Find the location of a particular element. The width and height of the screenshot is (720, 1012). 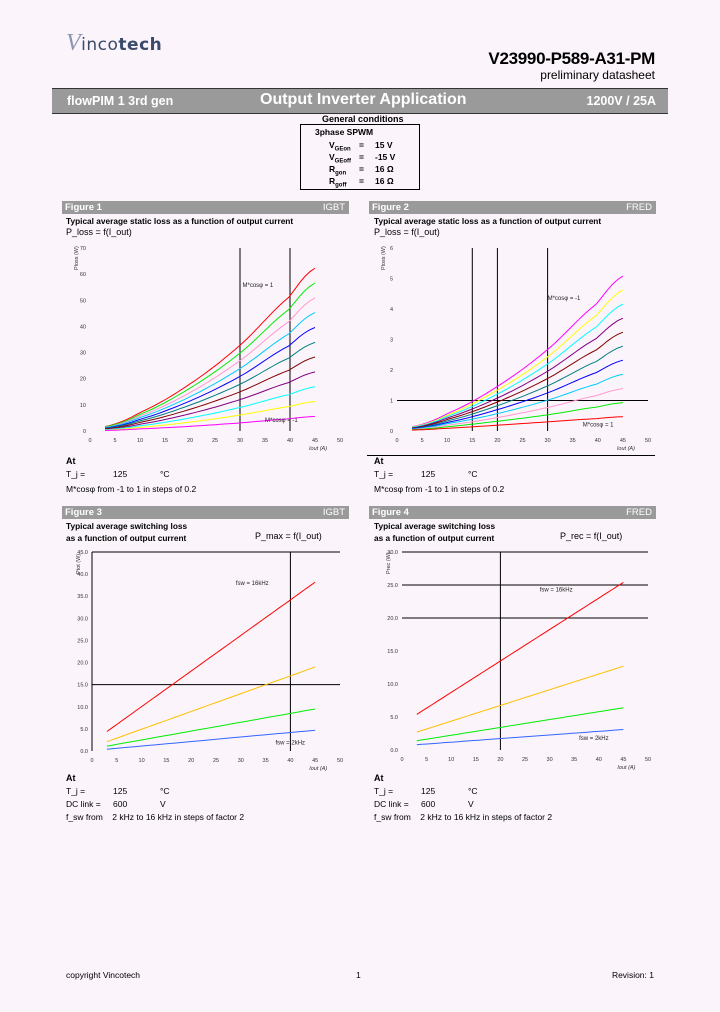

x-tick-label: 5 is located at coordinates (422, 441).